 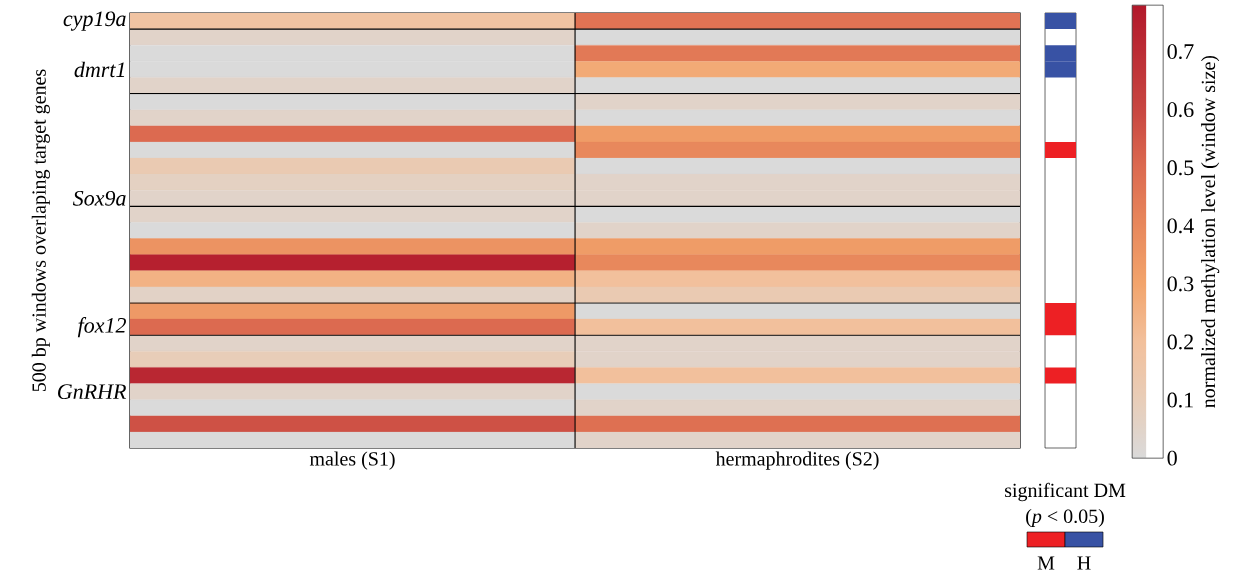 What do you see at coordinates (92, 391) in the screenshot?
I see `y-tick-label: GnRHR` at bounding box center [92, 391].